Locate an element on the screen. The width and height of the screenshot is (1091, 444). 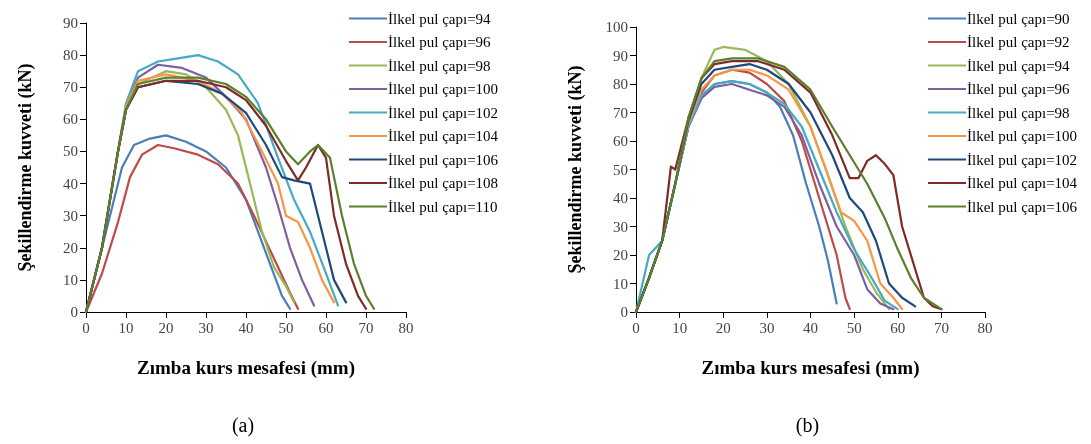
y-tick-label: 100 is located at coordinates (616, 27).